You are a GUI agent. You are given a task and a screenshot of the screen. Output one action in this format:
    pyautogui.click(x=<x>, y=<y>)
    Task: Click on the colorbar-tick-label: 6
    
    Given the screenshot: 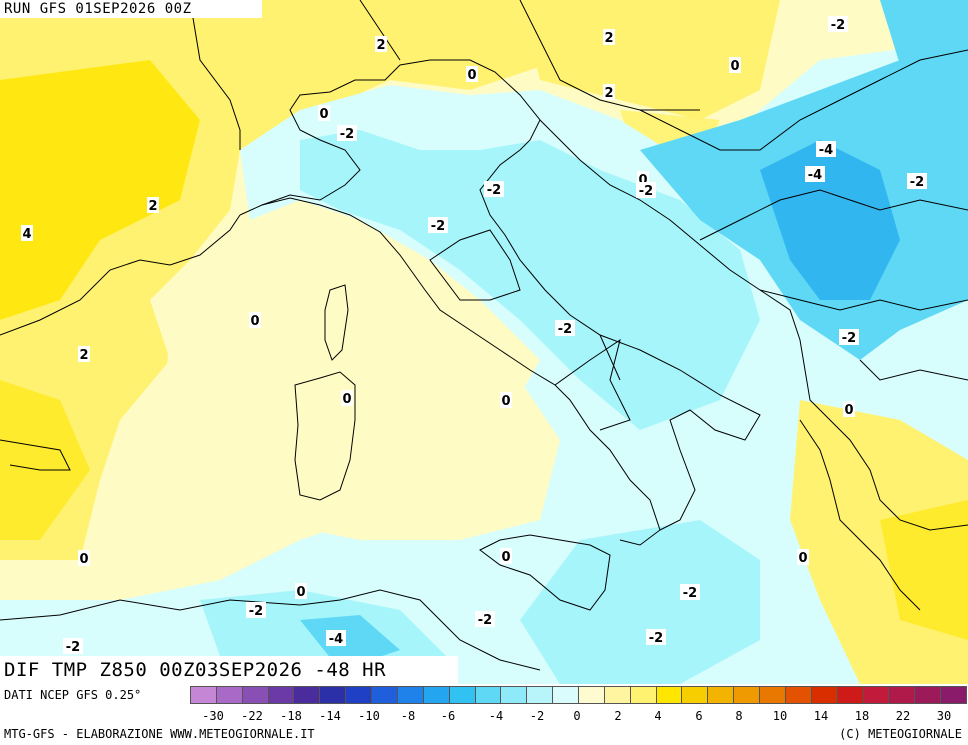 What is the action you would take?
    pyautogui.click(x=699, y=716)
    